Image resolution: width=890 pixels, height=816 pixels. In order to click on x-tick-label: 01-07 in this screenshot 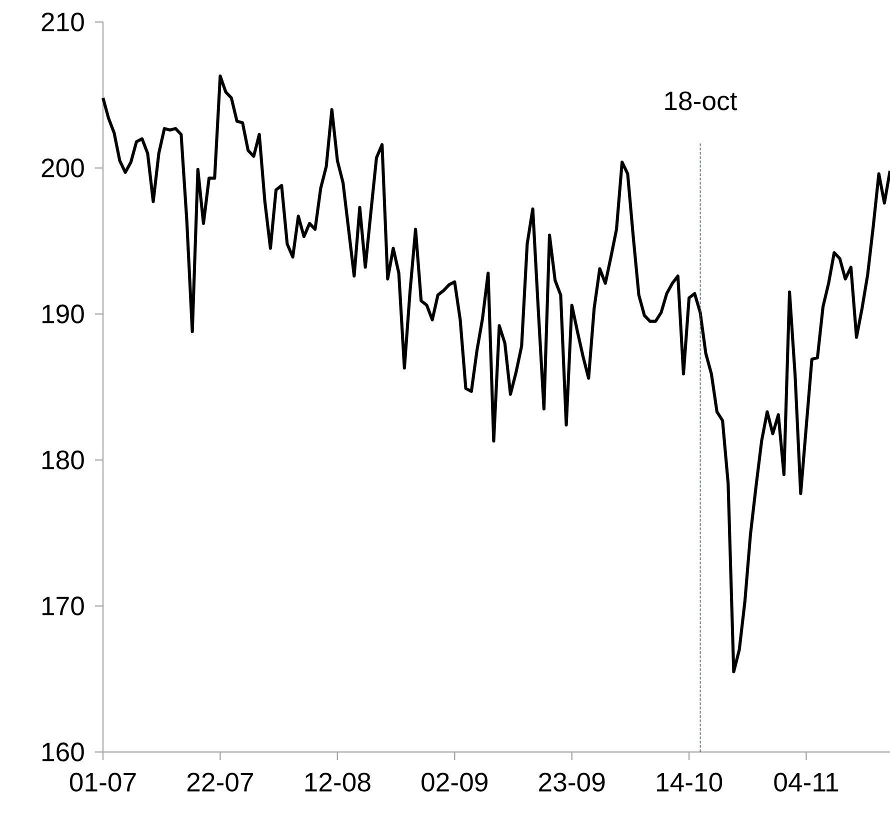, I will do `click(103, 782)`.